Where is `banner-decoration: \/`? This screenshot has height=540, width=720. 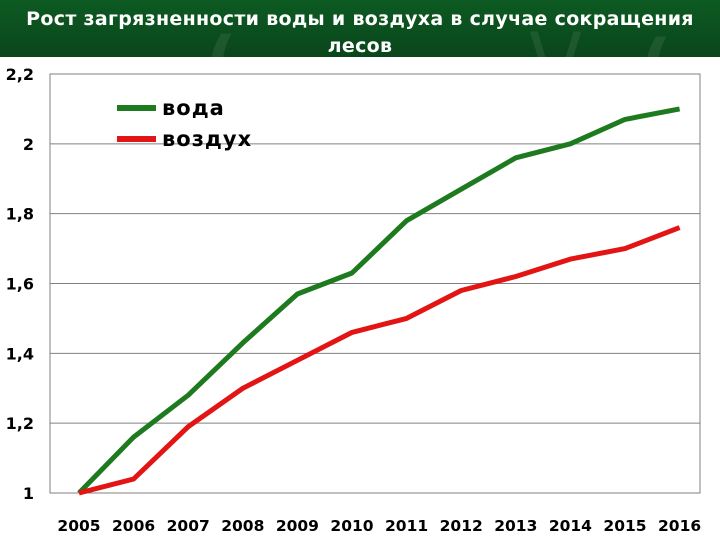 banner-decoration: \/ is located at coordinates (555, 37).